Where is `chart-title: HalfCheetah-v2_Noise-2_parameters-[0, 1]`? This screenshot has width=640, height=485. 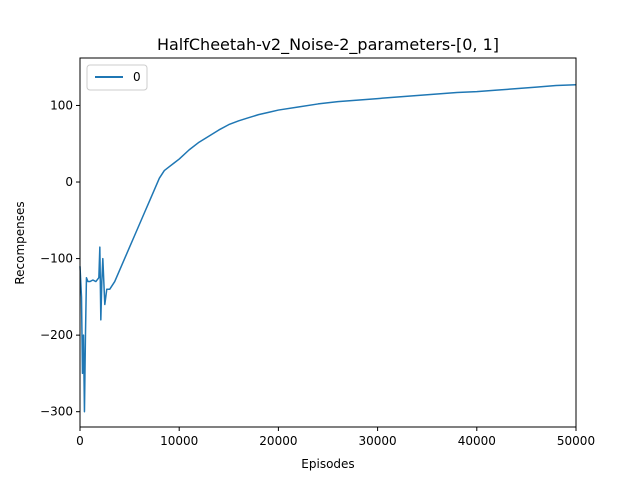 chart-title: HalfCheetah-v2_Noise-2_parameters-[0, 1] is located at coordinates (328, 45).